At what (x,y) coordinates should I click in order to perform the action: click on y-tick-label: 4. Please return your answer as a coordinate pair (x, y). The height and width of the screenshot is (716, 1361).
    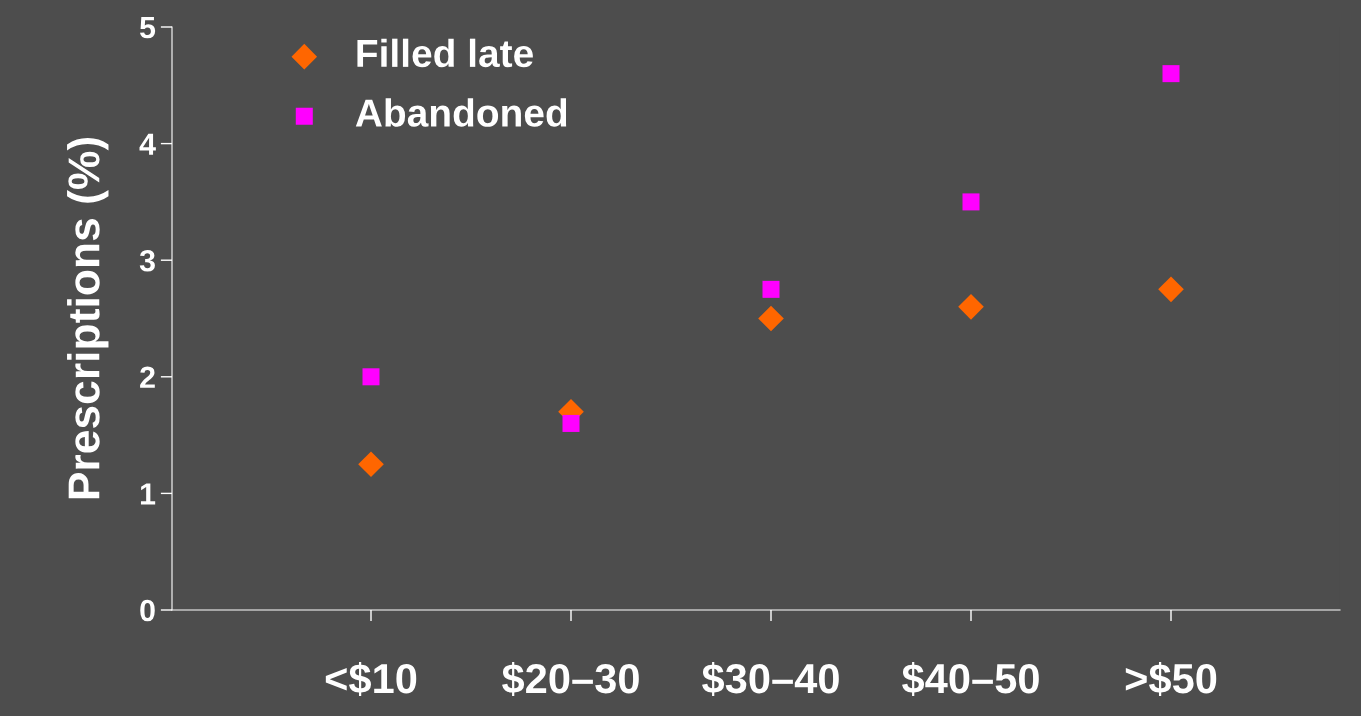
    Looking at the image, I should click on (147, 144).